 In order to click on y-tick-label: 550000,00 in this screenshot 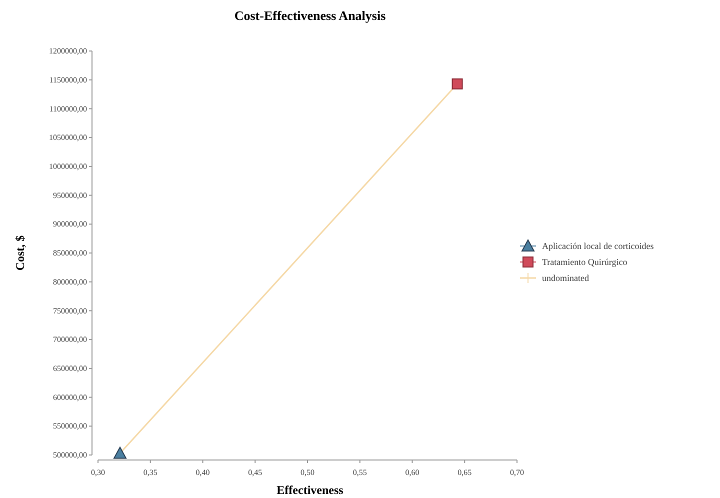, I will do `click(70, 426)`.